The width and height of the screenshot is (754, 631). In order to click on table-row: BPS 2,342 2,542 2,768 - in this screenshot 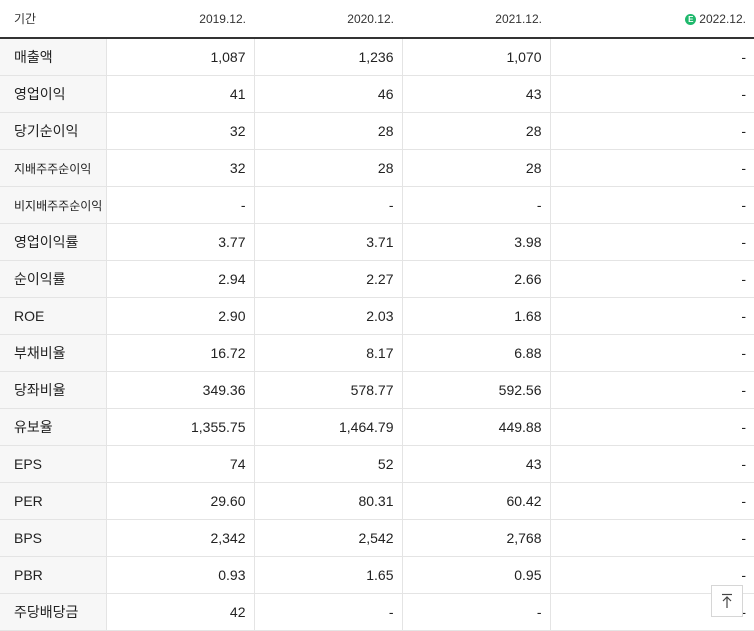, I will do `click(377, 538)`.